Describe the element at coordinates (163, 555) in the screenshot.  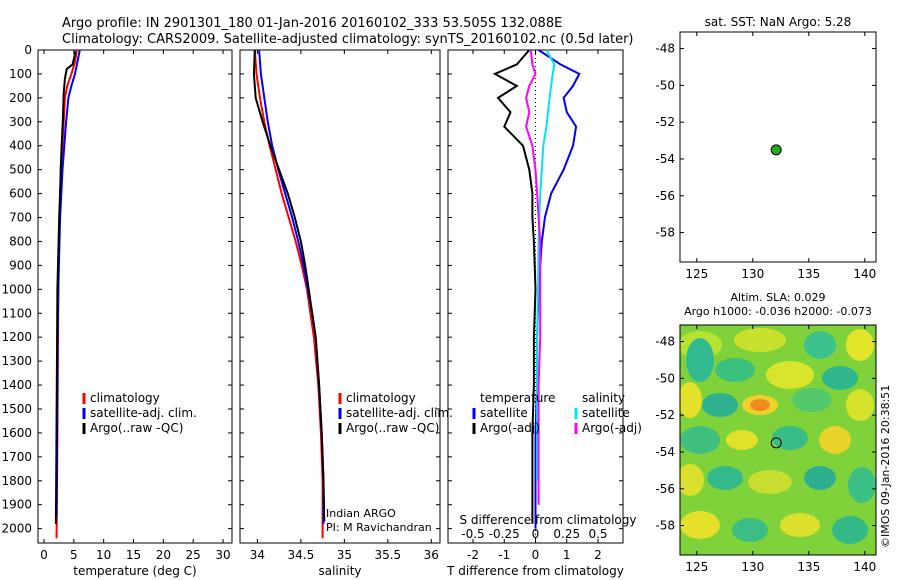
I see `temperature-xtick-label: 20` at that location.